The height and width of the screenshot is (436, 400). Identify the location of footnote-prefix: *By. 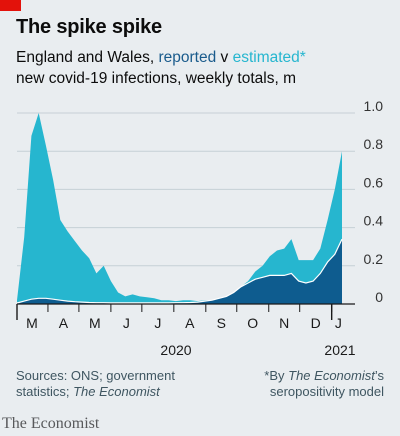
(276, 375).